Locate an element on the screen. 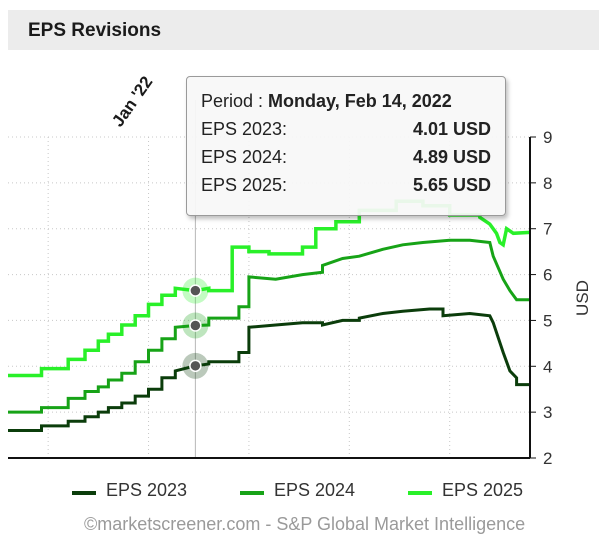 This screenshot has height=545, width=605. y-tick-label: 3 is located at coordinates (547, 412).